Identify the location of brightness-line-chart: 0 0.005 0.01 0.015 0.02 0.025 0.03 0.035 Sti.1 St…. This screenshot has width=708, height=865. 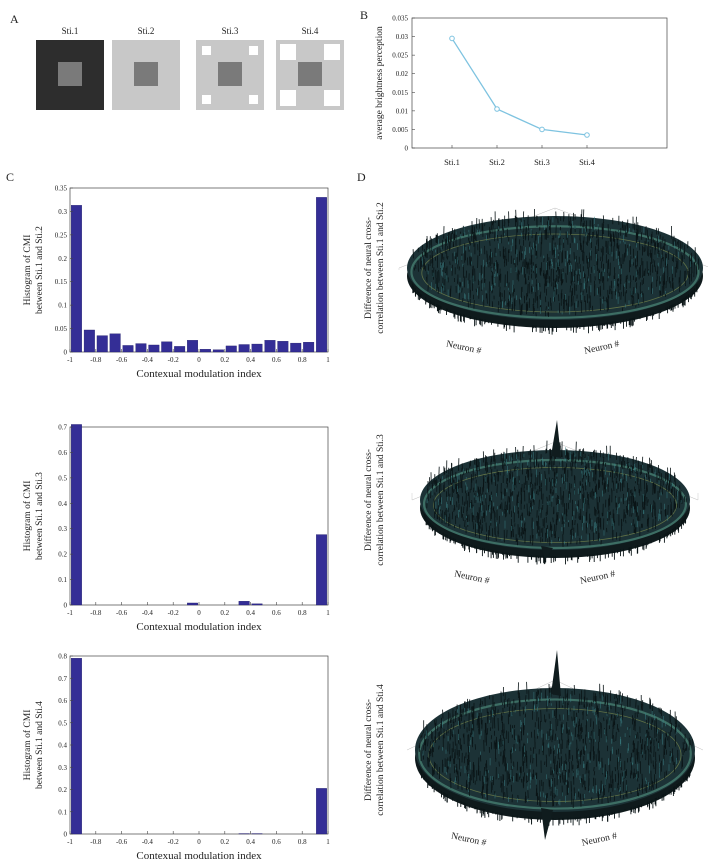
(521, 91).